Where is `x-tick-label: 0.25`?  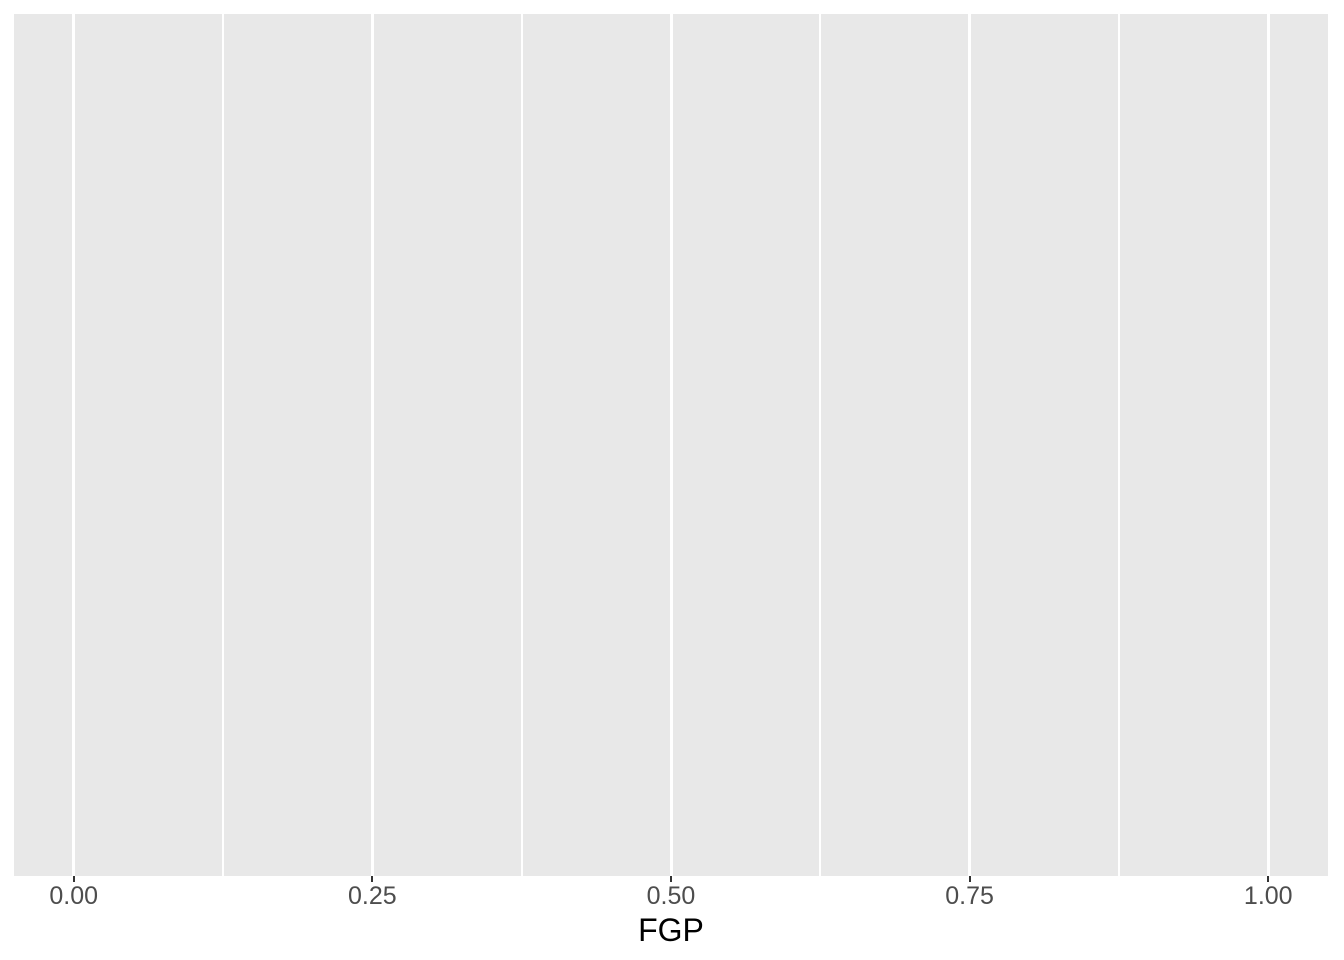 x-tick-label: 0.25 is located at coordinates (372, 896).